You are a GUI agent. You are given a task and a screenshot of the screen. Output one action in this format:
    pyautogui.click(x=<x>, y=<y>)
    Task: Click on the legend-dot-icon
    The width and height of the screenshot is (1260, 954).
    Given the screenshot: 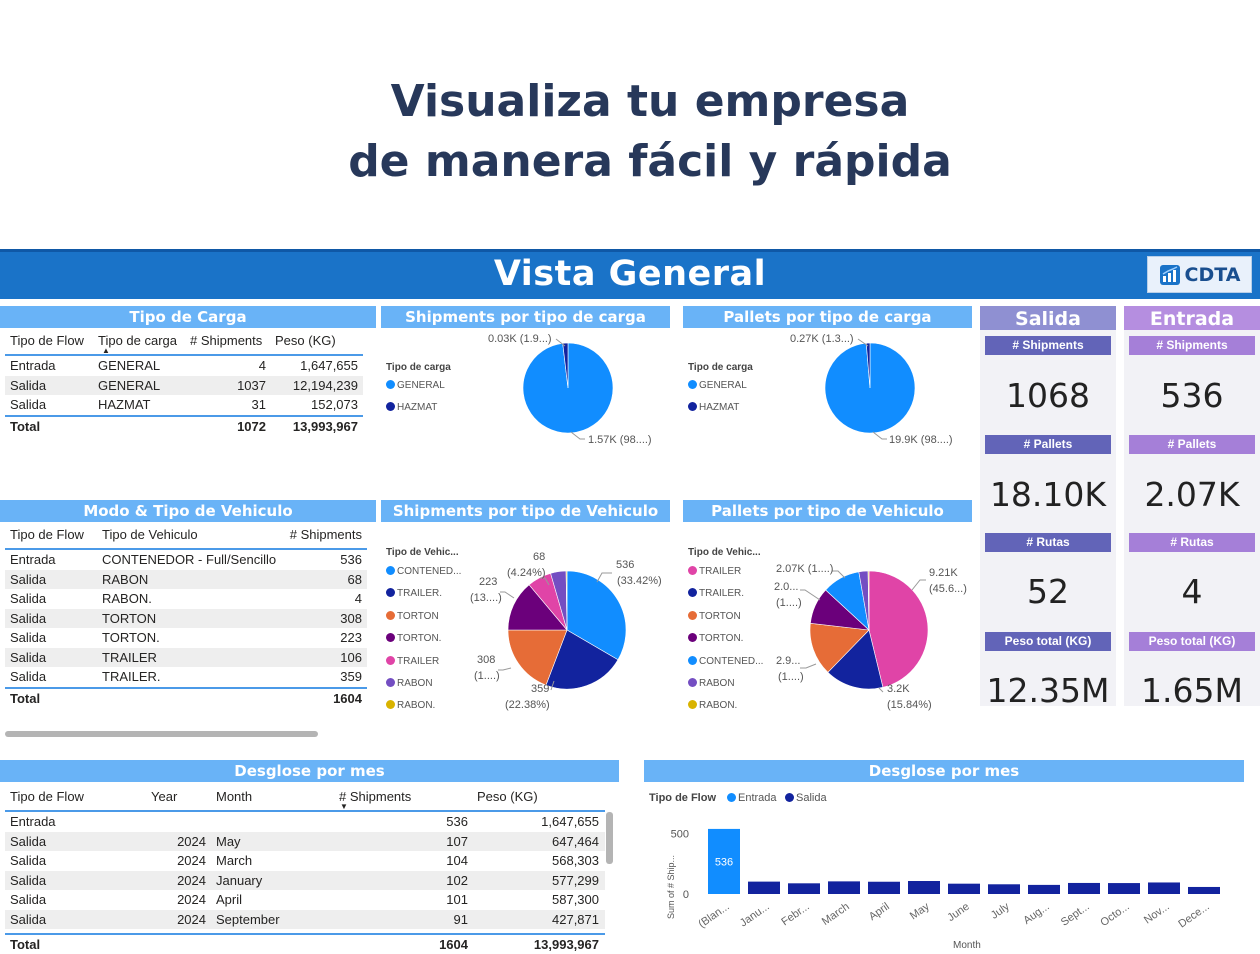 What is the action you would take?
    pyautogui.click(x=692, y=384)
    